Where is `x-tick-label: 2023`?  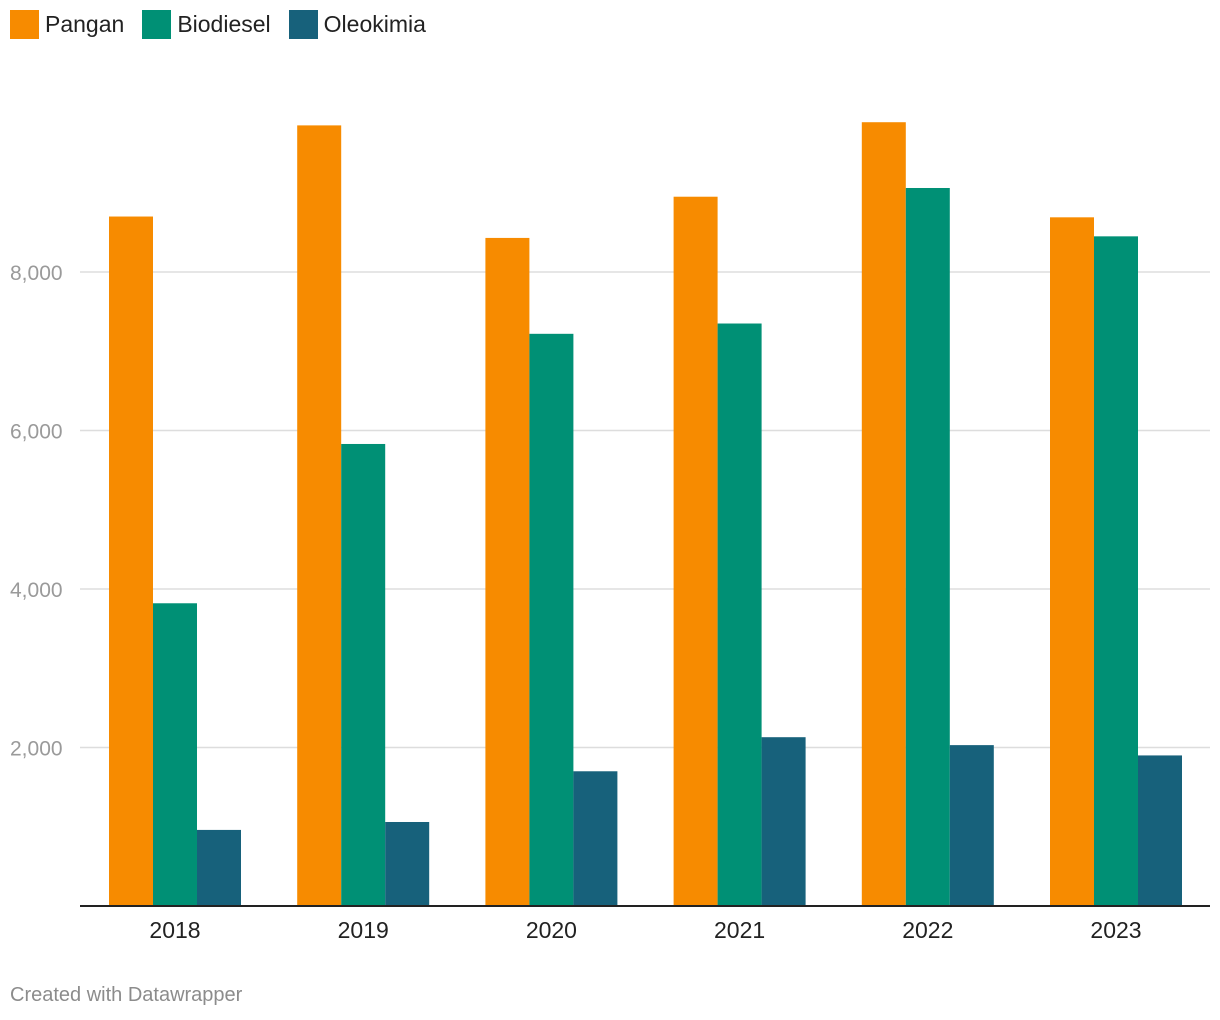
x-tick-label: 2023 is located at coordinates (1115, 930).